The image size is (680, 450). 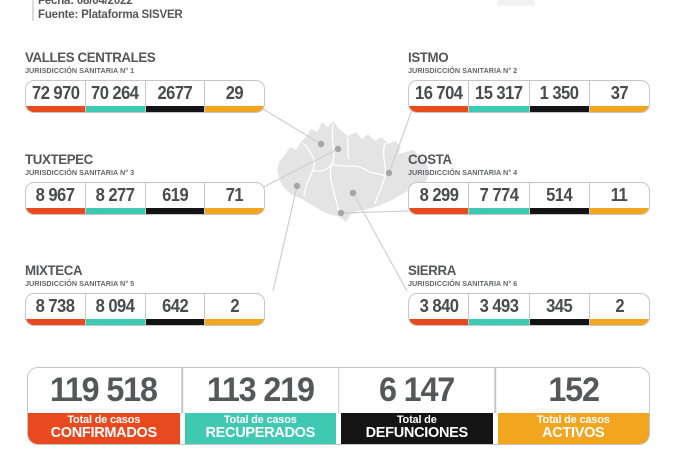 I want to click on total-active-label: Total de casos ACTIVOS, so click(x=573, y=428).